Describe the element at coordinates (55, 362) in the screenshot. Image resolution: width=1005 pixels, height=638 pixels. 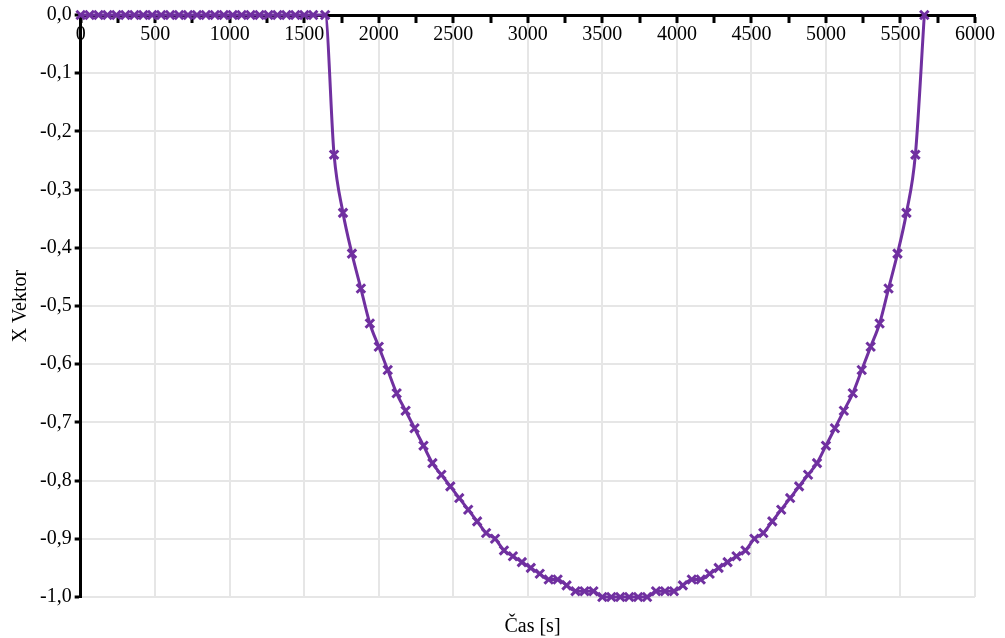
I see `y-tick-label: -0,6` at that location.